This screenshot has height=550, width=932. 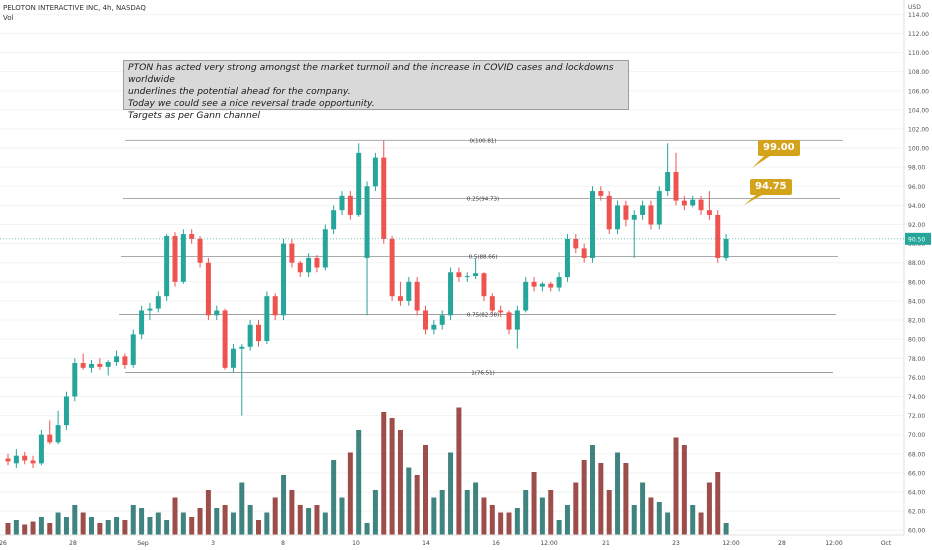 What do you see at coordinates (916, 168) in the screenshot?
I see `price-tick-label: 98.00` at bounding box center [916, 168].